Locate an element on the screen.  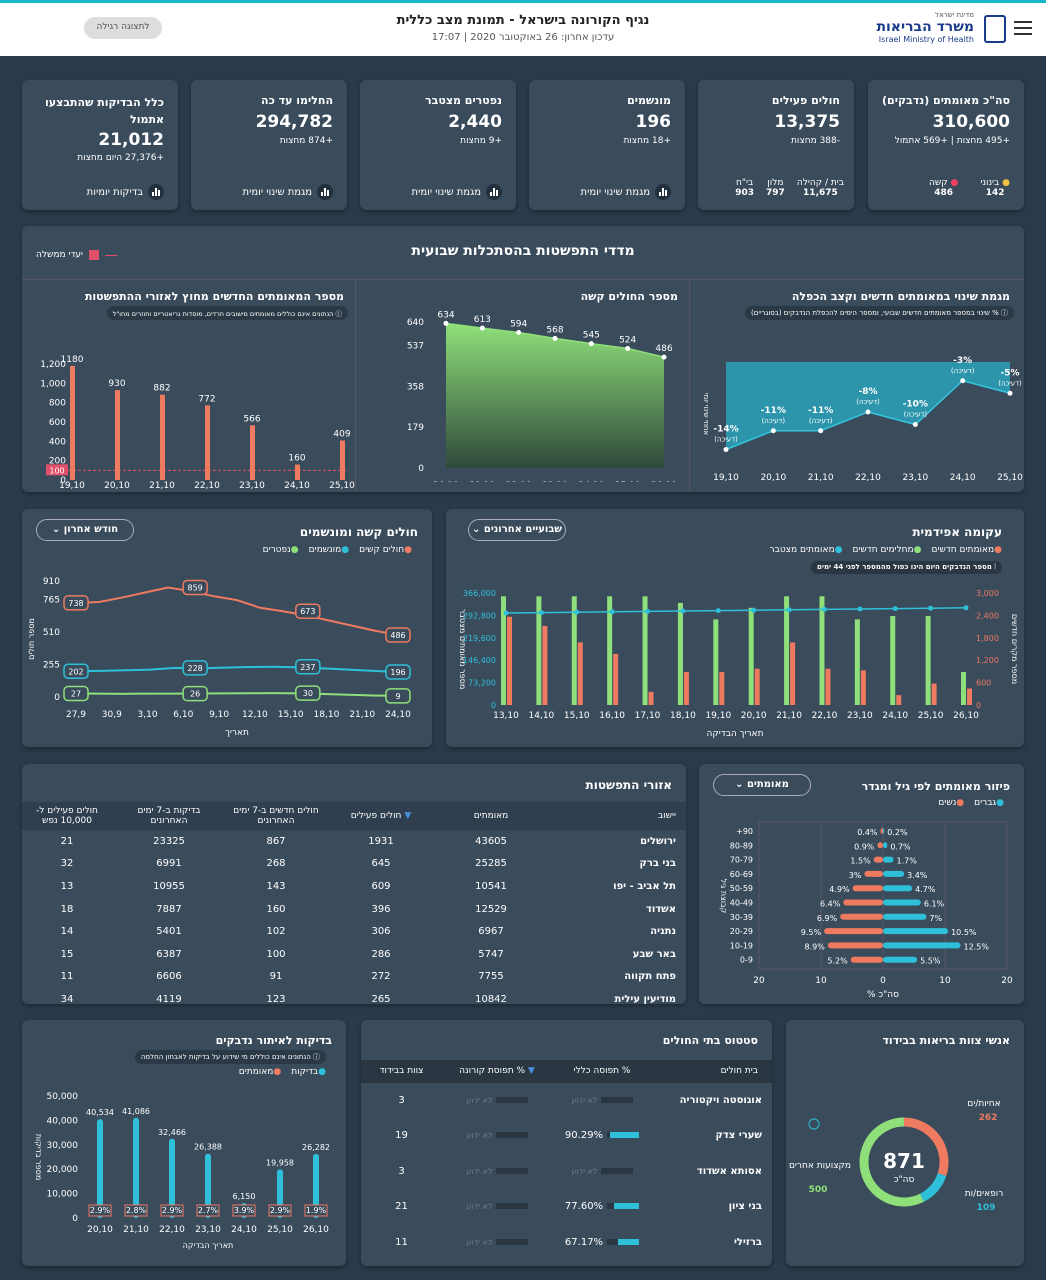
ministry-name: משרד הבריאות is located at coordinates (925, 27).